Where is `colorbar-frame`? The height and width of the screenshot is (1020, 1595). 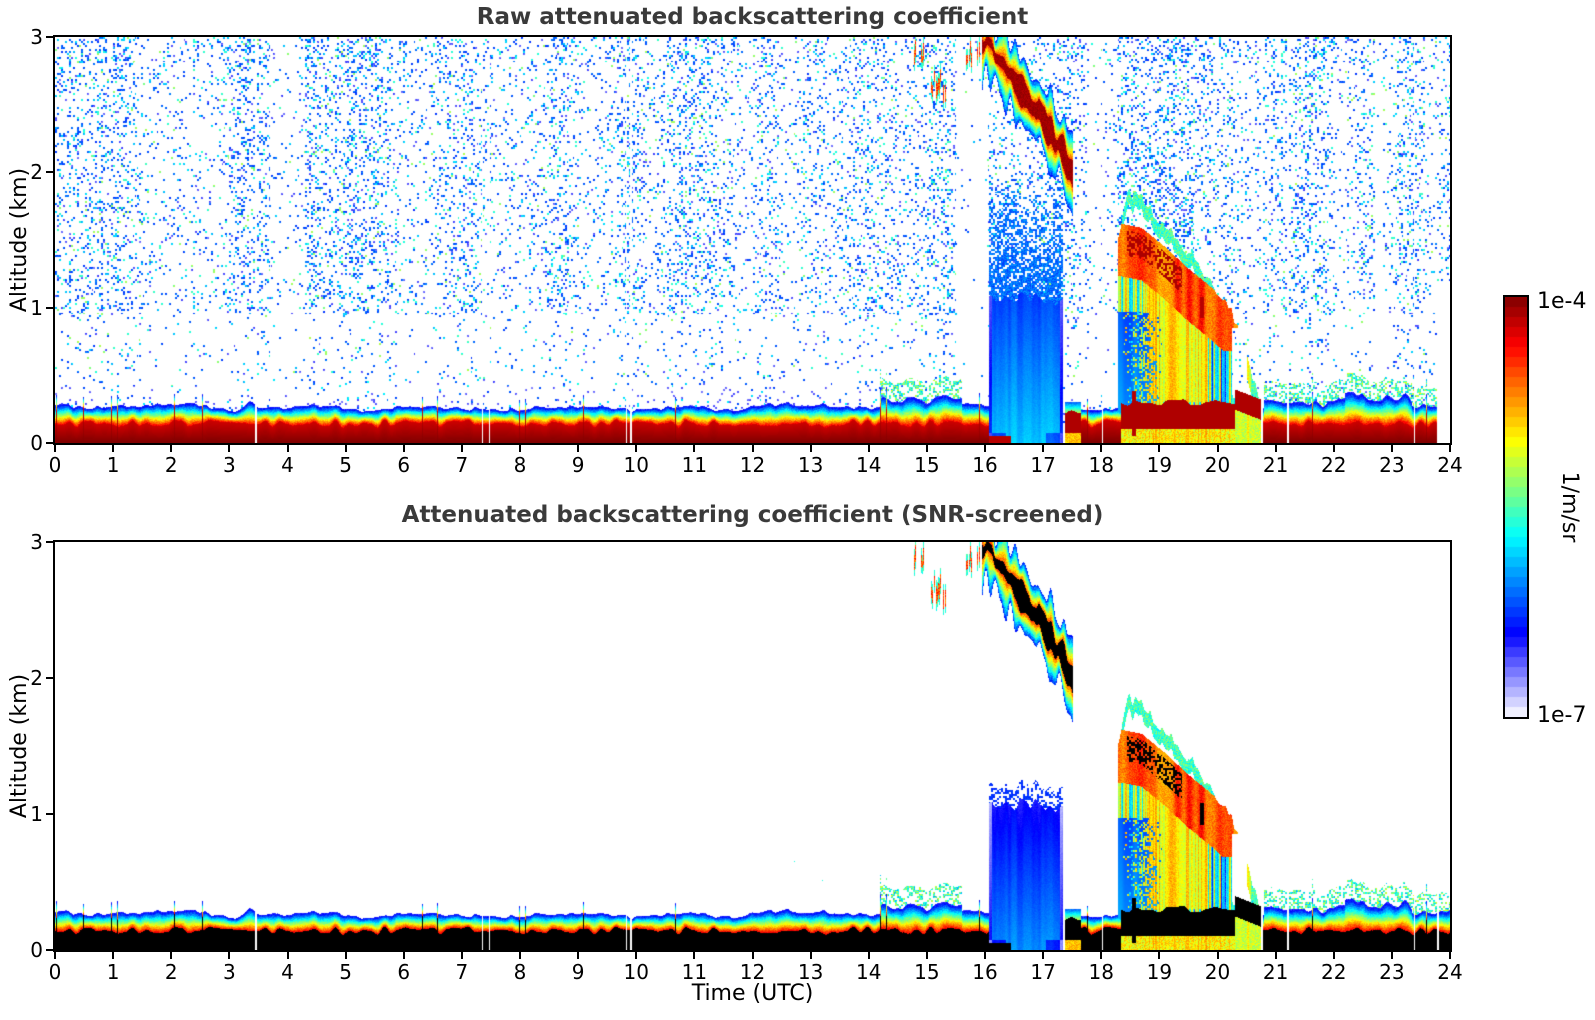
colorbar-frame is located at coordinates (1516, 507).